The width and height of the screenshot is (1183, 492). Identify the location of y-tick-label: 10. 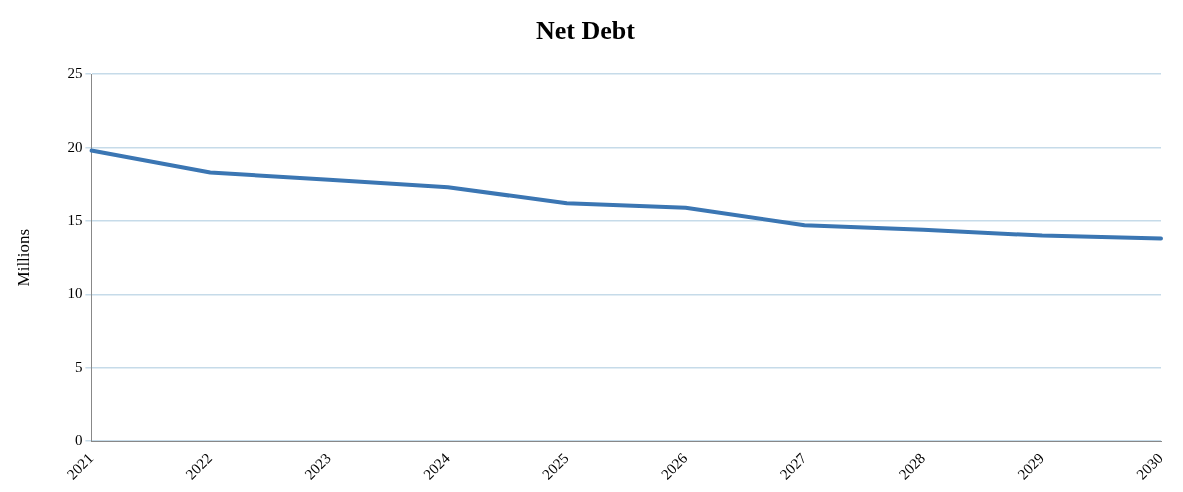
(75, 293).